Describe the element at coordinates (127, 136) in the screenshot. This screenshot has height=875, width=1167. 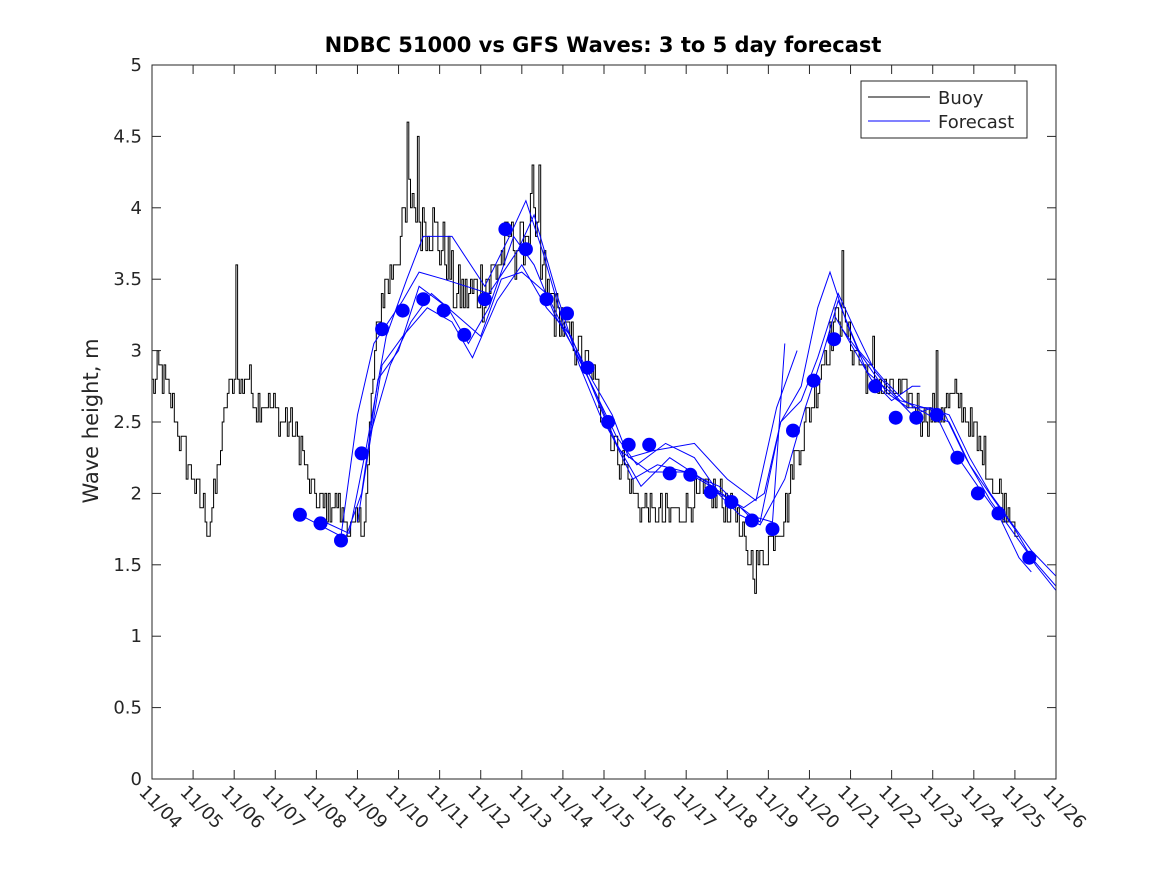
I see `y-tick-label: 4.5` at that location.